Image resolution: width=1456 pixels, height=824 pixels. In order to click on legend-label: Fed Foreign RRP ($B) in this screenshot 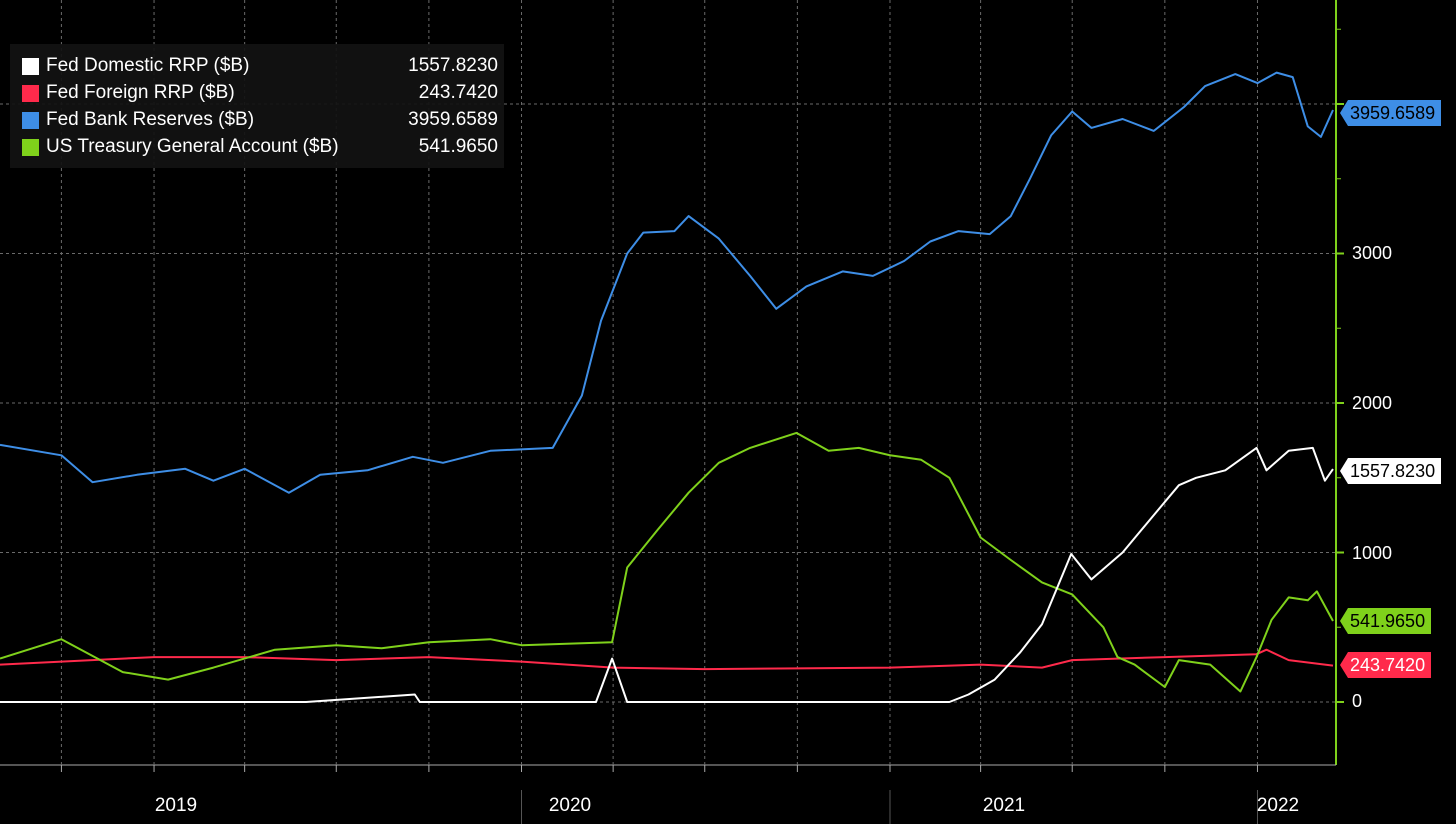, I will do `click(140, 92)`.